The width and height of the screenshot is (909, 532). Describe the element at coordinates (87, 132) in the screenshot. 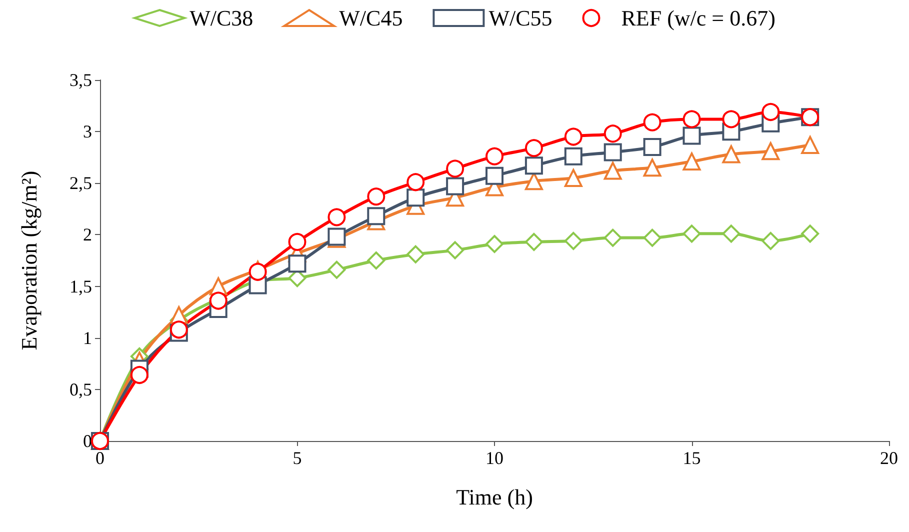

I see `y-tick-label: 3` at that location.